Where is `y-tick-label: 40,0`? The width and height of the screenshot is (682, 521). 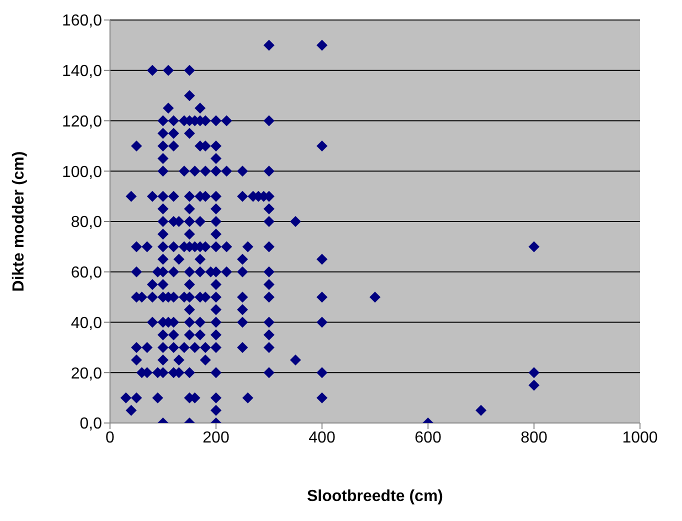
y-tick-label: 40,0 is located at coordinates (86, 323).